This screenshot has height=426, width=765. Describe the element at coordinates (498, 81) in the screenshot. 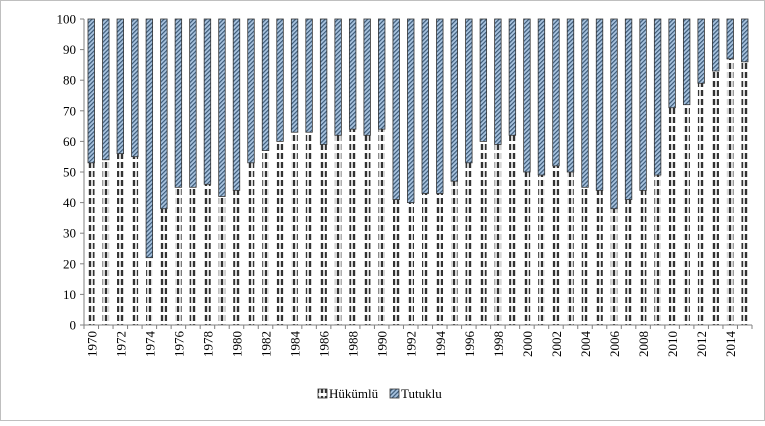

I see `bar-segment-tutuklu-1998` at that location.